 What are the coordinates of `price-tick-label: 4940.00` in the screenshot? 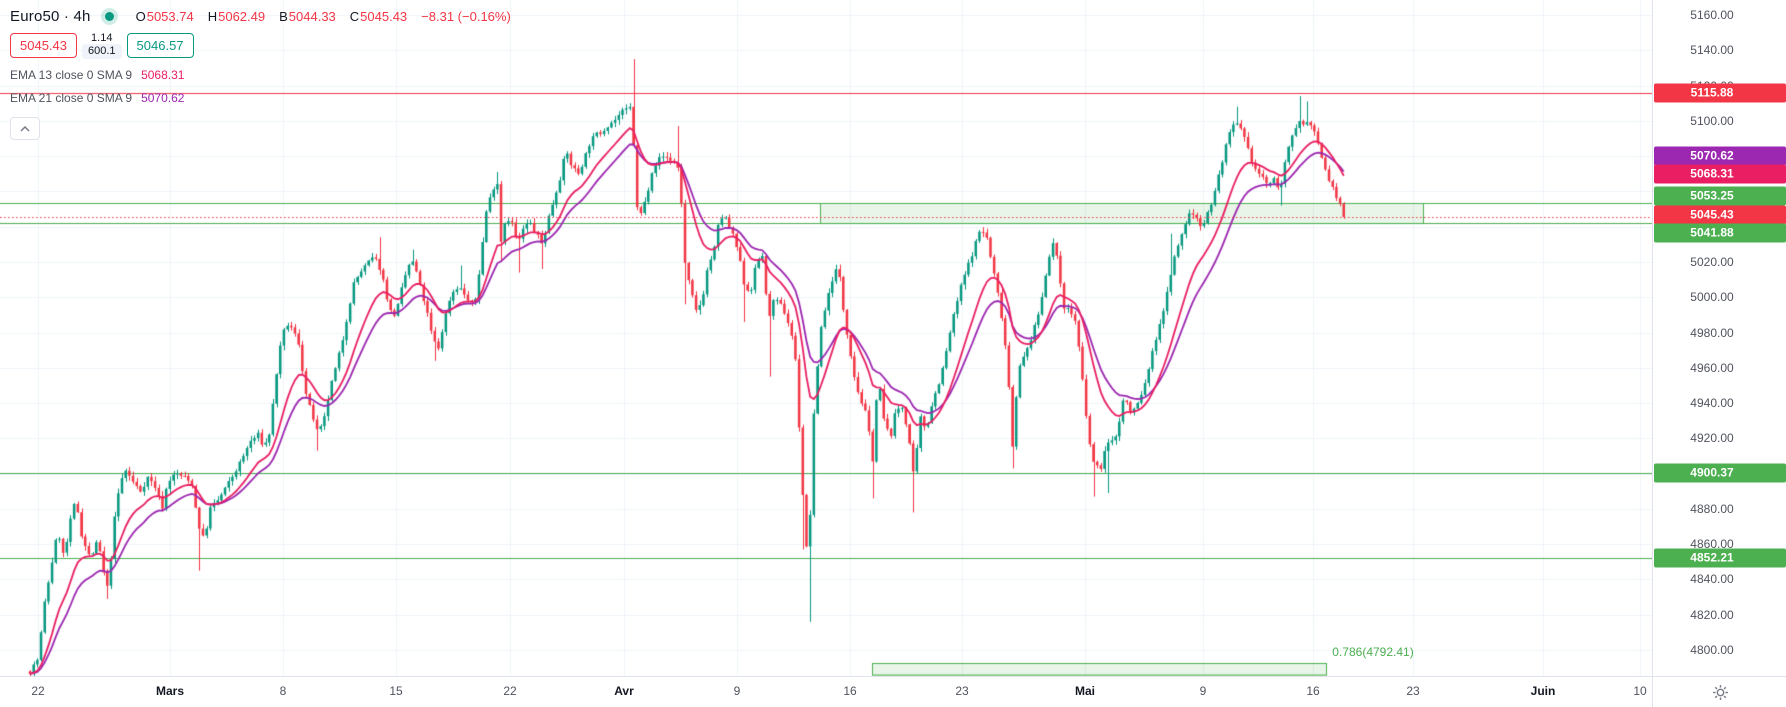 It's located at (1712, 403).